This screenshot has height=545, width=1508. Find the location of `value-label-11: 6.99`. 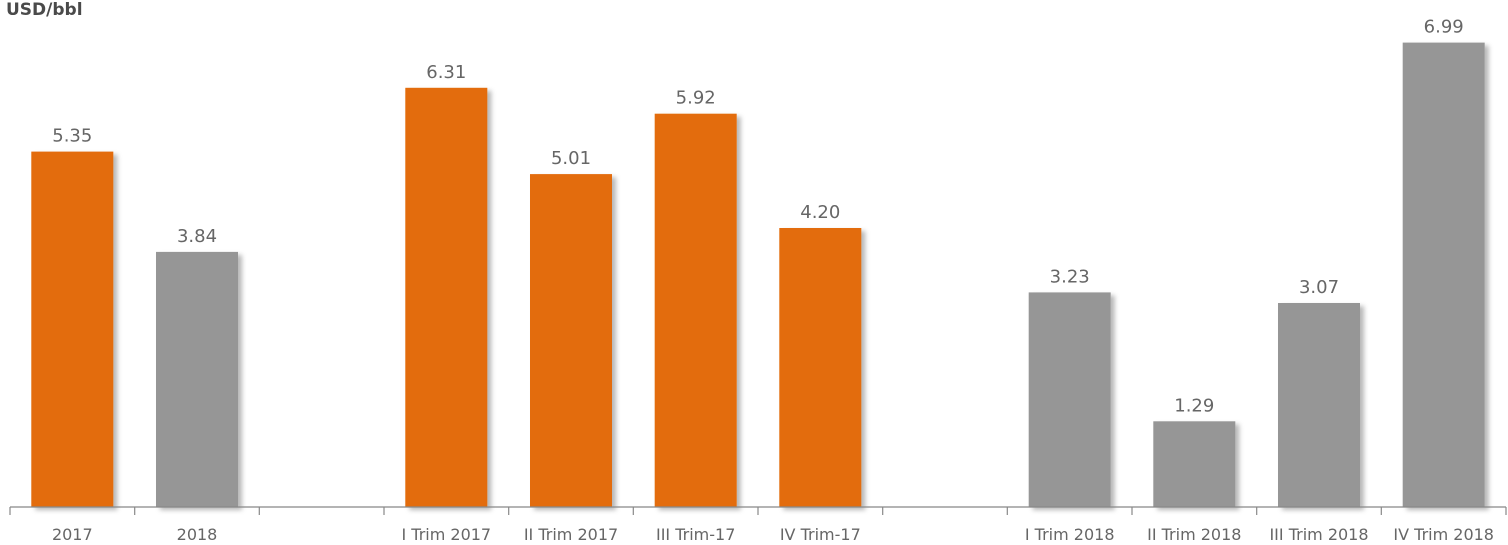

value-label-11: 6.99 is located at coordinates (1444, 27).